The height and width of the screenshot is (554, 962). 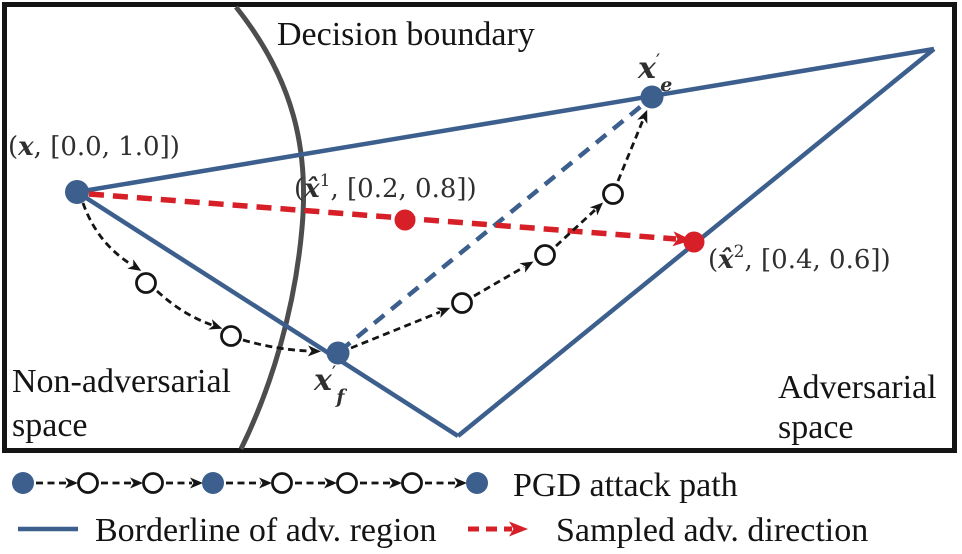 What do you see at coordinates (816, 427) in the screenshot?
I see `adversarial-label-line2: space` at bounding box center [816, 427].